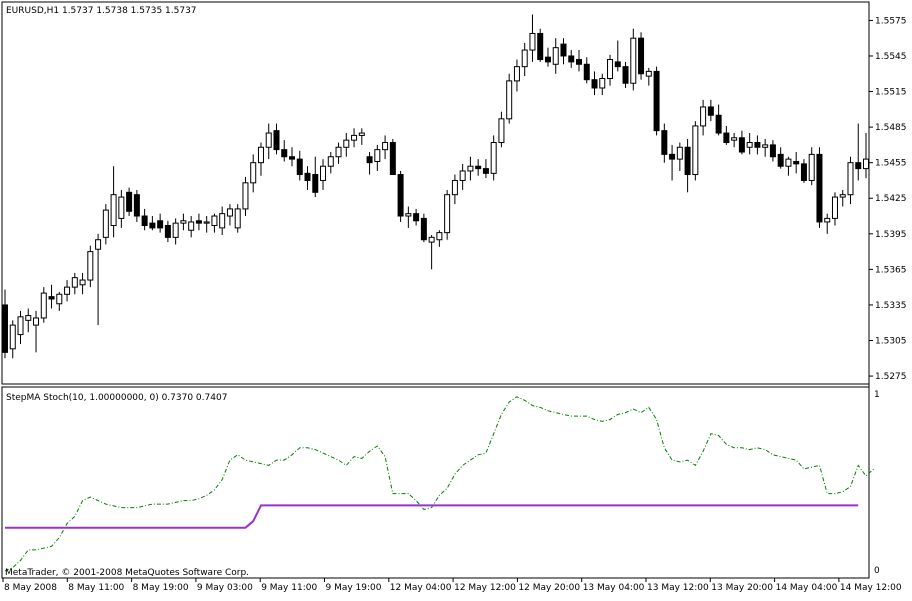 This screenshot has width=912, height=601. What do you see at coordinates (891, 377) in the screenshot?
I see `price-tick-label: 1.5275` at bounding box center [891, 377].